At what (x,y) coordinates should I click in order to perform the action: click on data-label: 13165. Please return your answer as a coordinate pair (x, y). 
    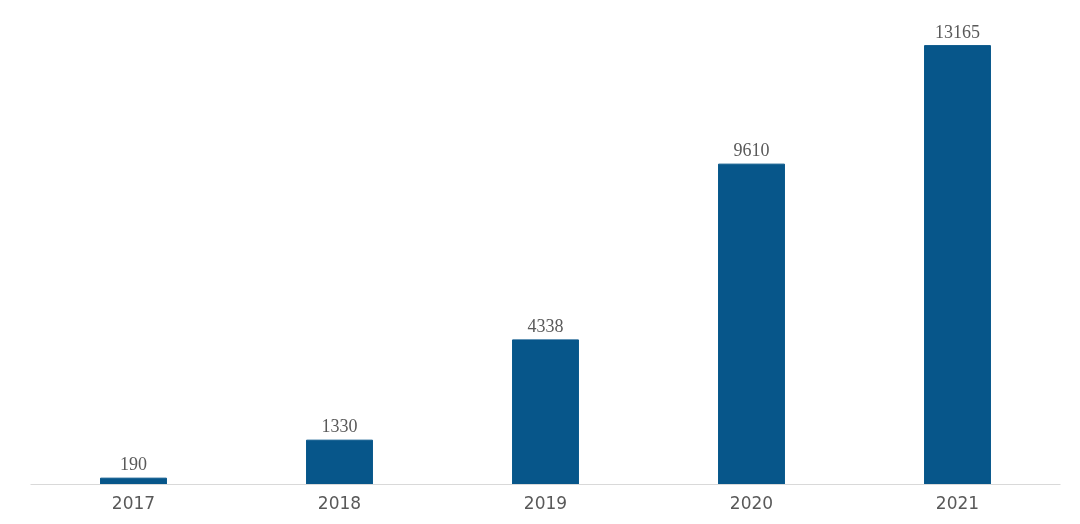
    Looking at the image, I should click on (957, 31).